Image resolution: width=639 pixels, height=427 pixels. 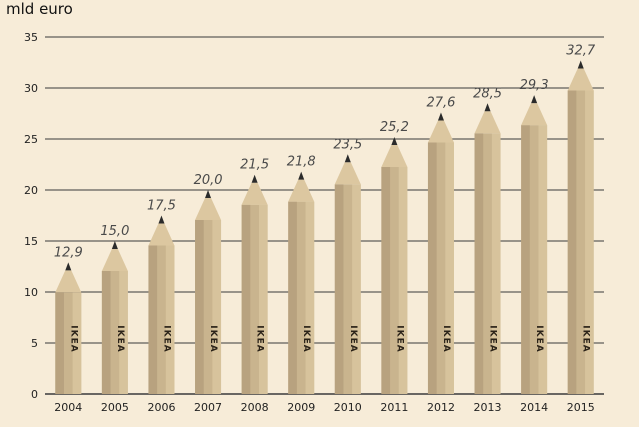 What do you see at coordinates (114, 231) in the screenshot?
I see `data-label: 15,0` at bounding box center [114, 231].